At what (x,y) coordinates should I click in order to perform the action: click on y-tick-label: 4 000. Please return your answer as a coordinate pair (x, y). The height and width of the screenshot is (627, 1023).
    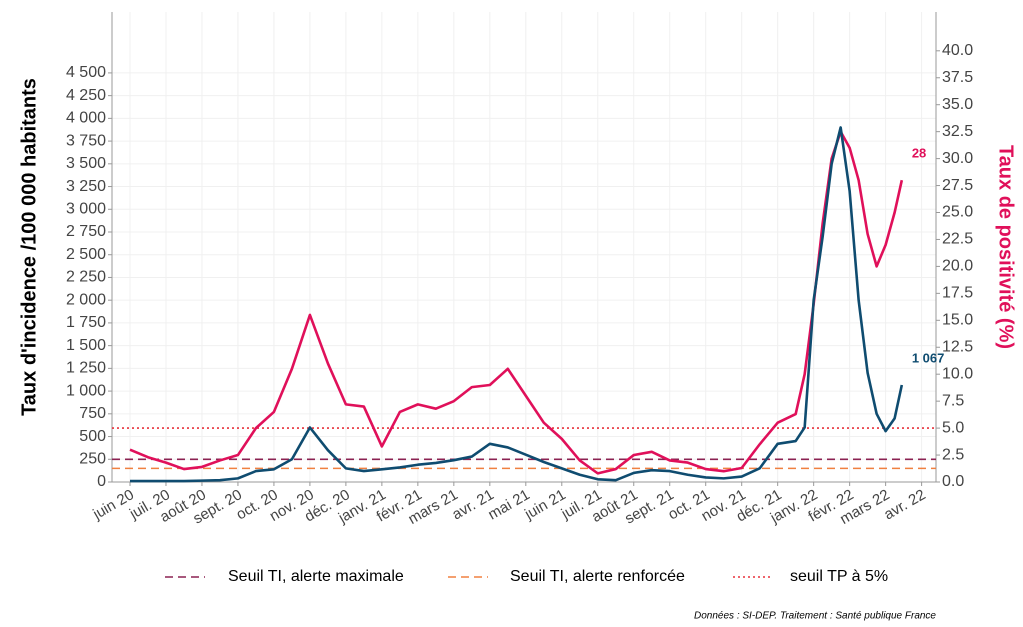
    Looking at the image, I should click on (86, 118).